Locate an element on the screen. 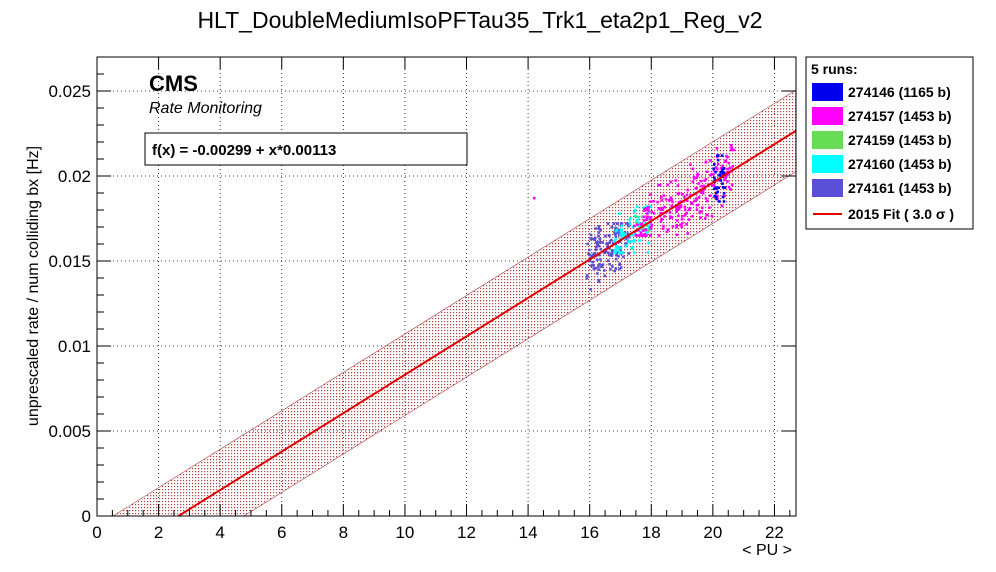 The image size is (996, 572). legend-swatch is located at coordinates (827, 116).